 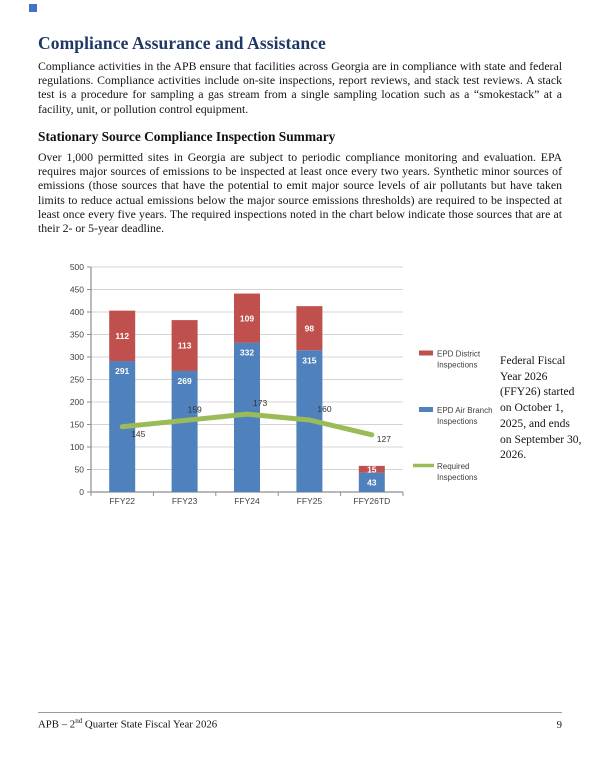 I want to click on bar-label-air-branch: 269, so click(x=185, y=381).